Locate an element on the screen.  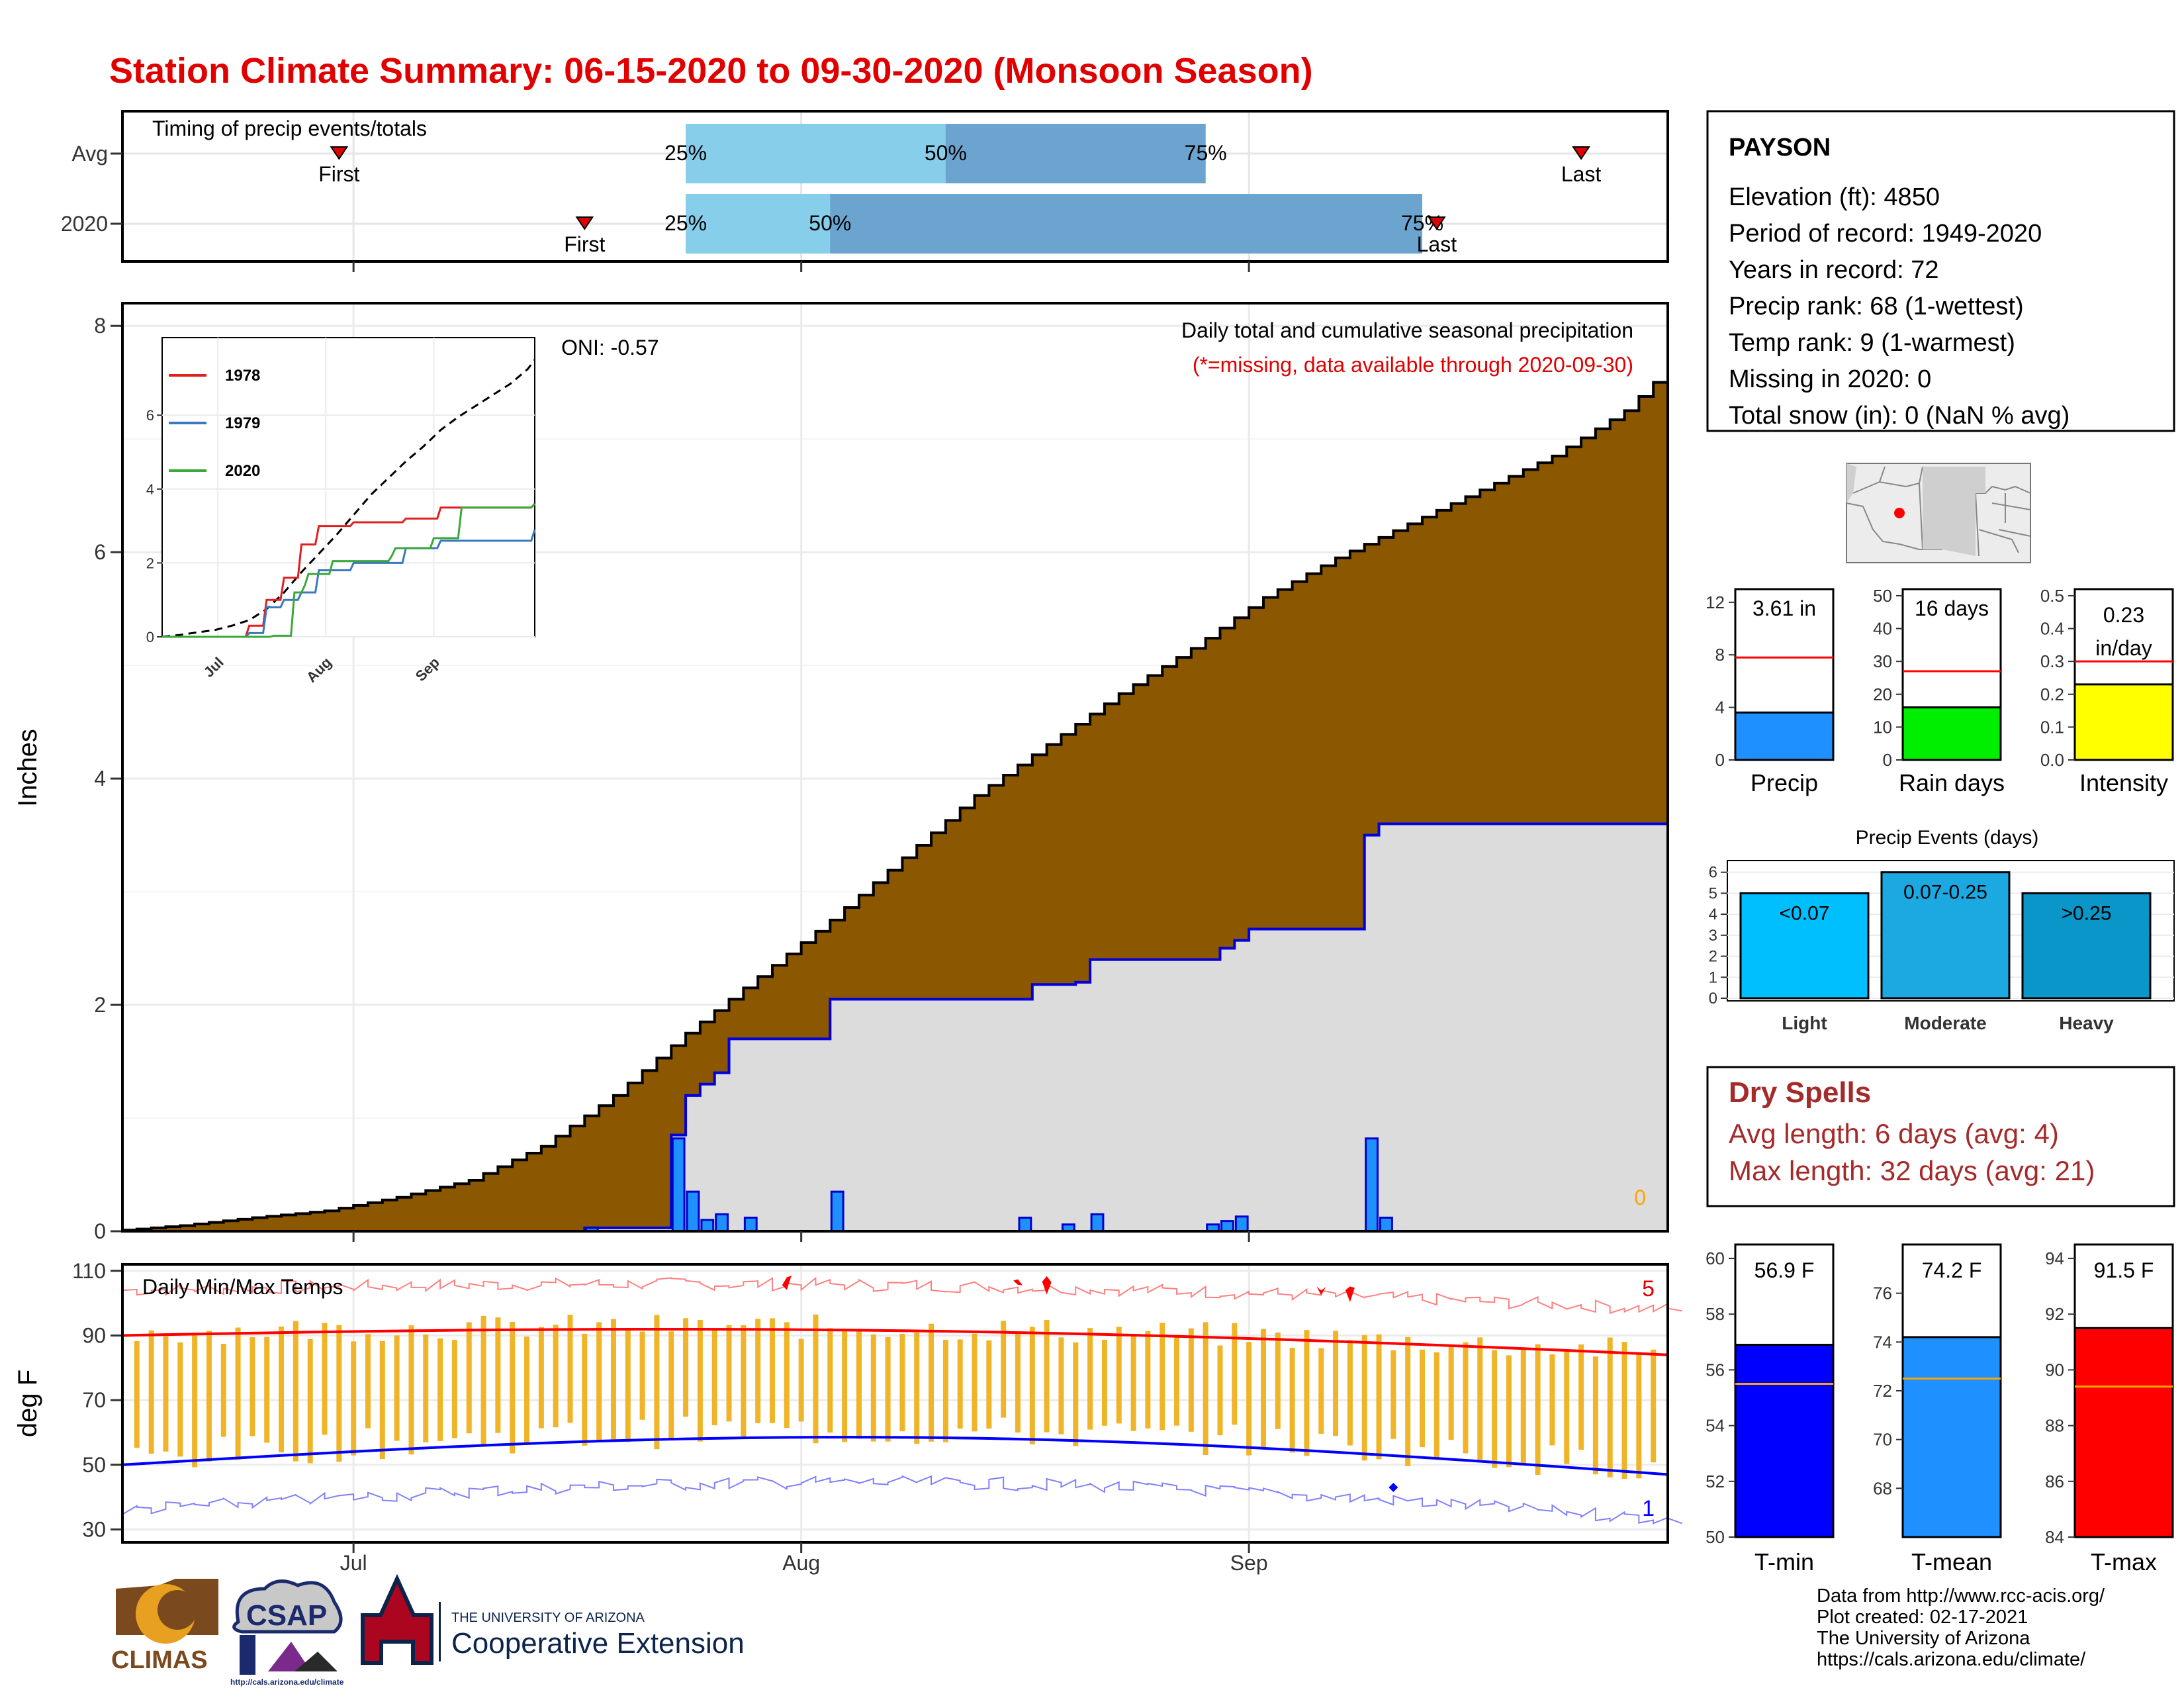
summary-ytick-label: 0 is located at coordinates (1888, 760).